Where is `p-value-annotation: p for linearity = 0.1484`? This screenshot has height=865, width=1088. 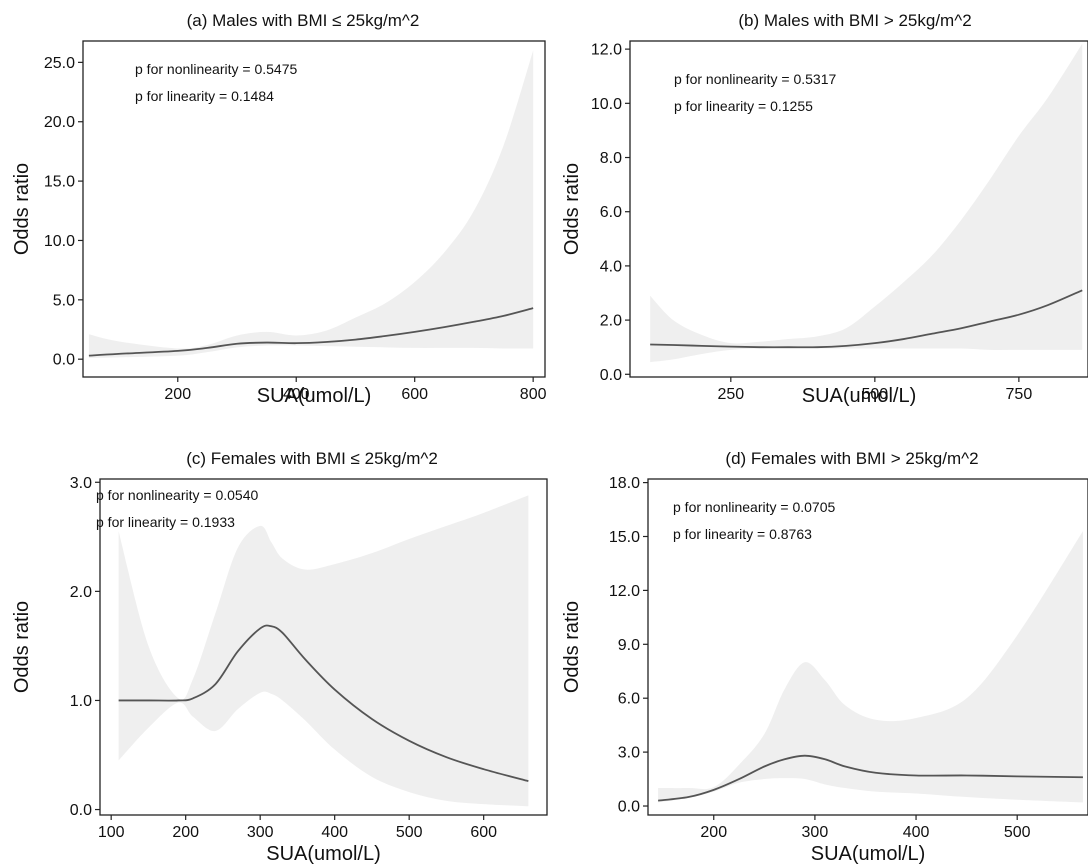 p-value-annotation: p for linearity = 0.1484 is located at coordinates (204, 96).